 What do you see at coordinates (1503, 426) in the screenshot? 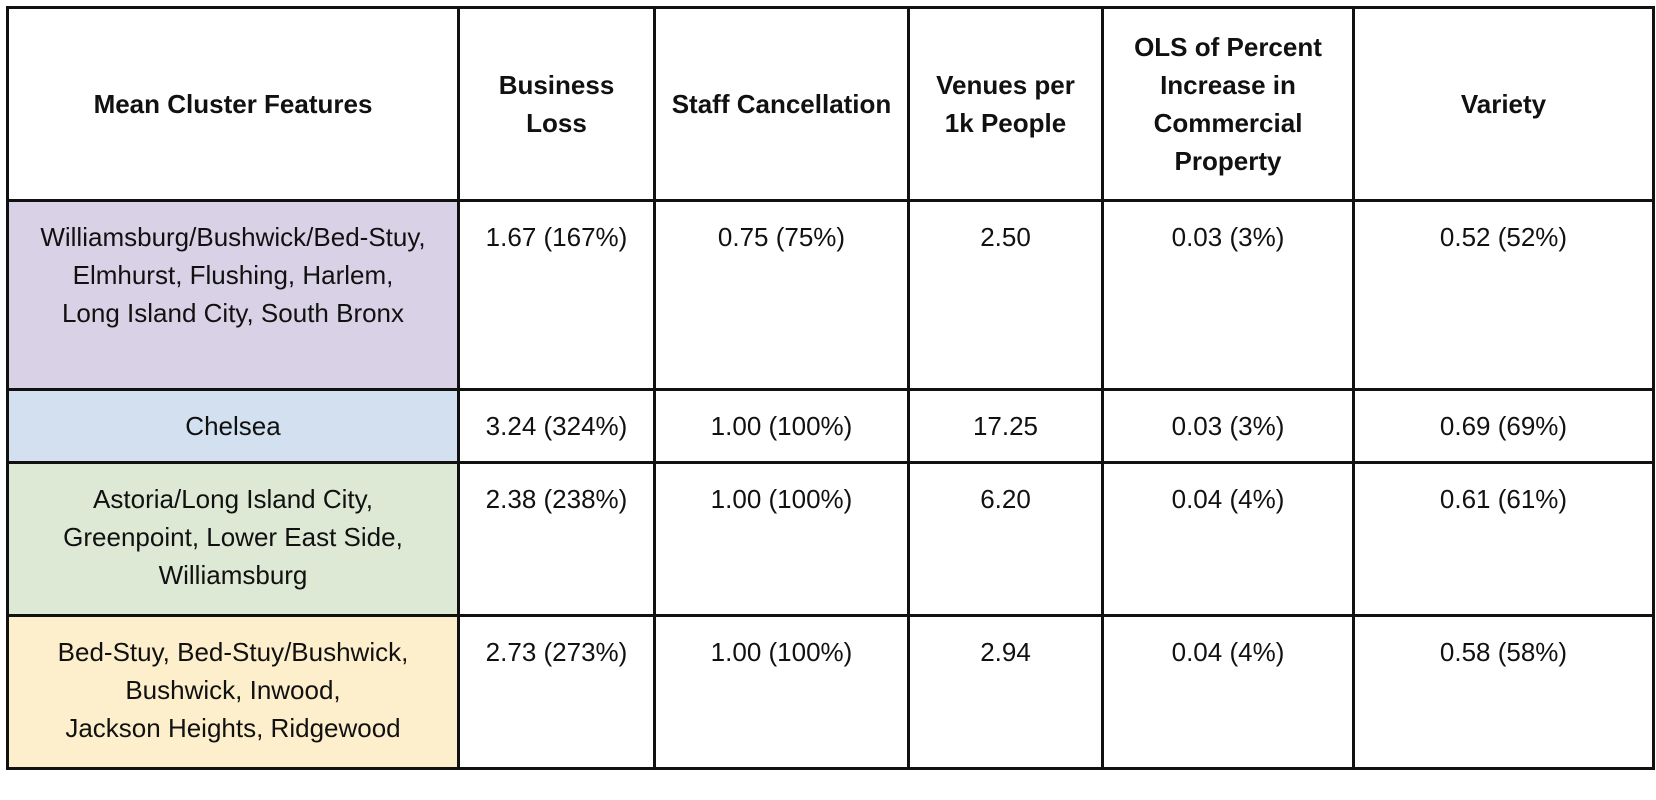
I see `variety-cell: 0.69 (69%)` at bounding box center [1503, 426].